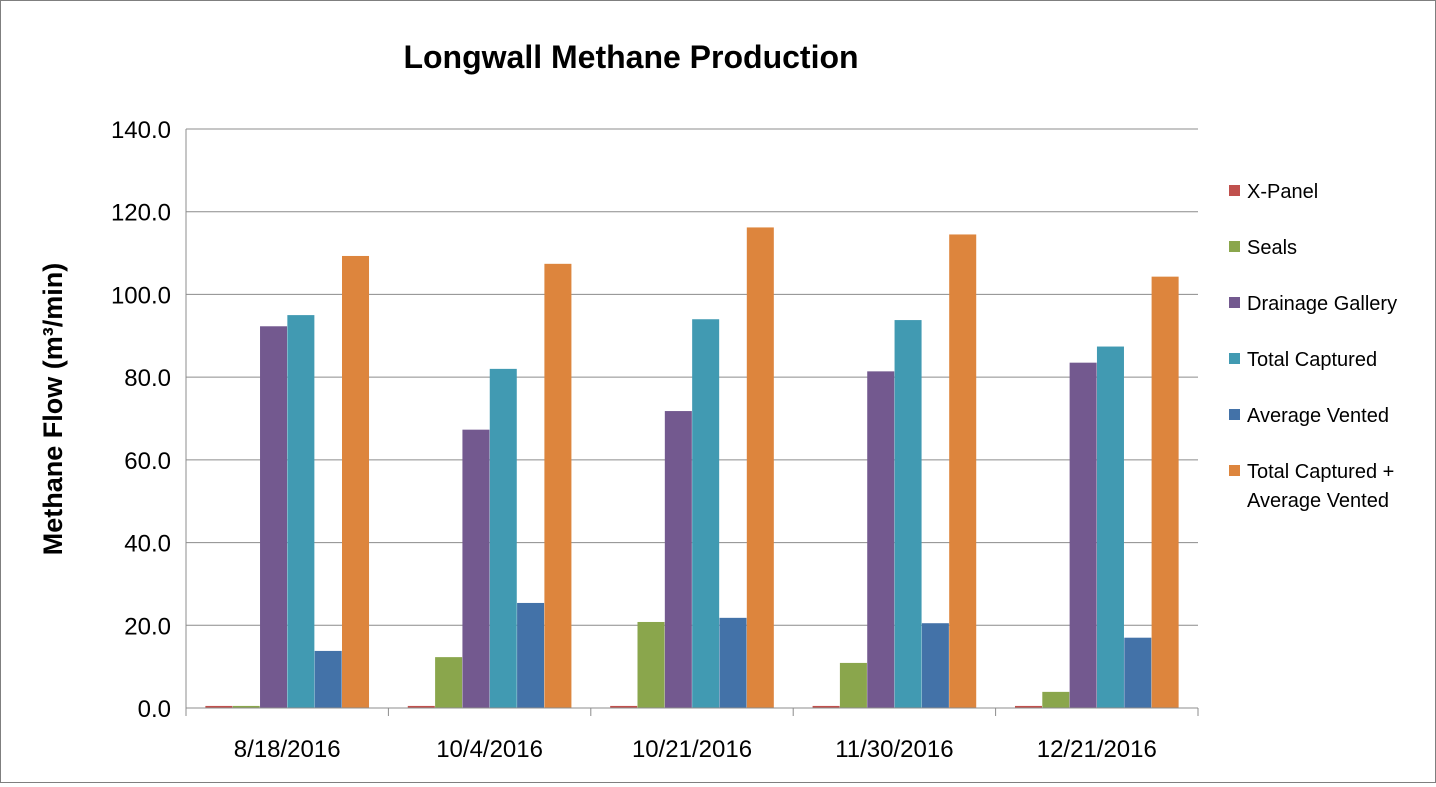 Image resolution: width=1436 pixels, height=787 pixels. What do you see at coordinates (141, 295) in the screenshot?
I see `y-tick-label: 100.0` at bounding box center [141, 295].